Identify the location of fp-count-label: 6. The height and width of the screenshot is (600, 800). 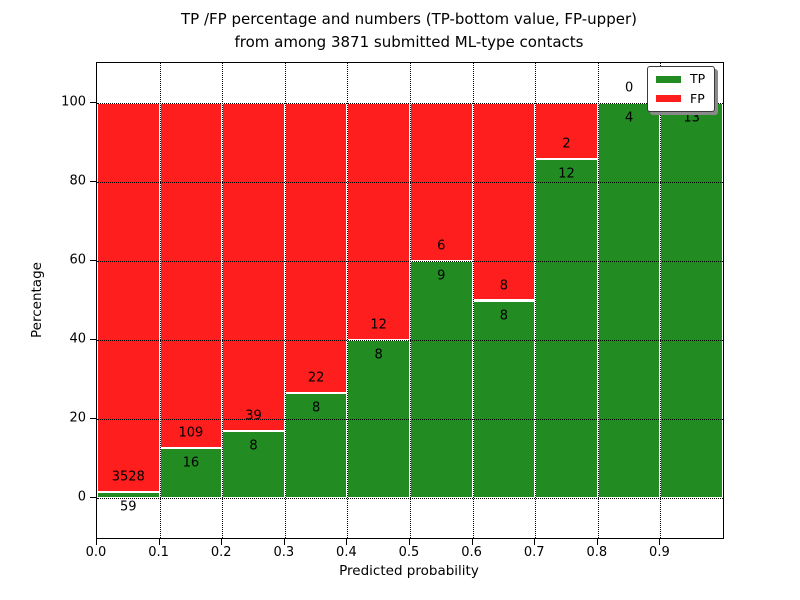
(441, 246).